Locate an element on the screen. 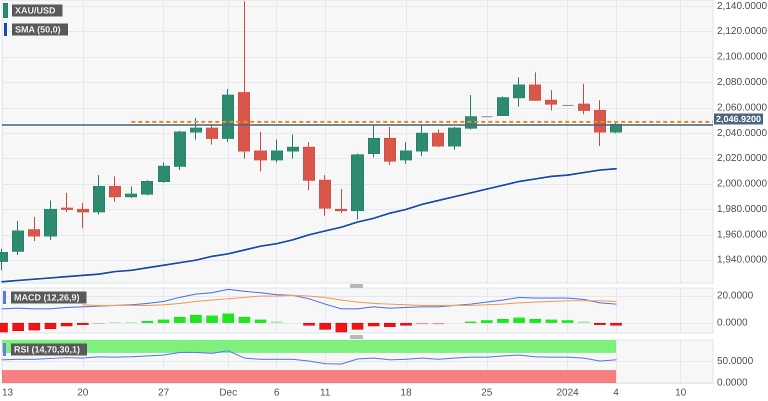  x-tick-label: 27 is located at coordinates (164, 393).